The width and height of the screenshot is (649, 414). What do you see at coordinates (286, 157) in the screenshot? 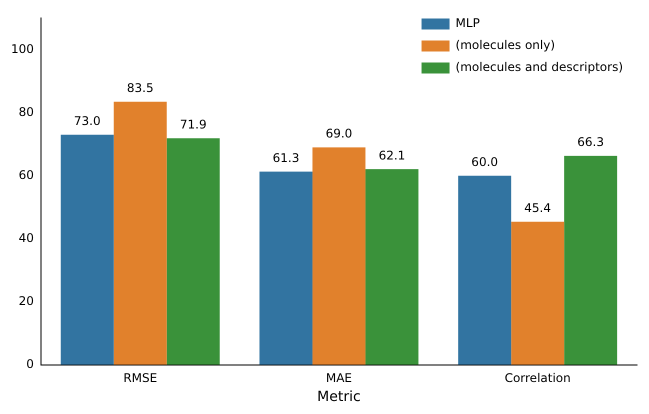
I see `data-label: 61.3` at bounding box center [286, 157].